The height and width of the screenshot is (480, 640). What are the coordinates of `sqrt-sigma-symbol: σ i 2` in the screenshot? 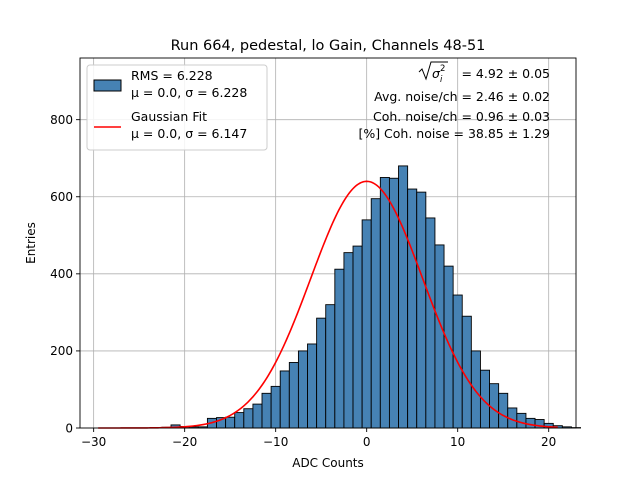 It's located at (433, 73).